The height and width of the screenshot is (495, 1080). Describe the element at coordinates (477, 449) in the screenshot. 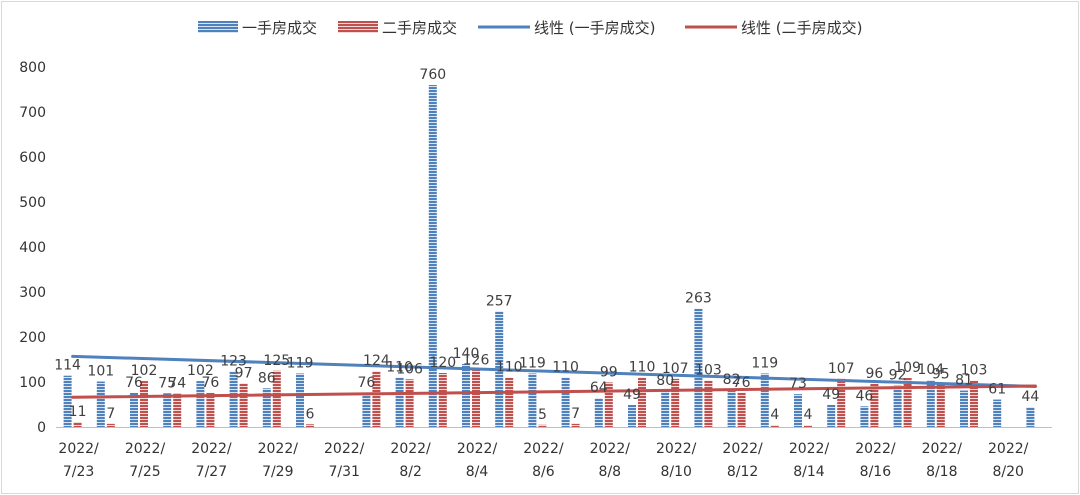

I see `x-tick-label-line1-12: 2022/` at that location.